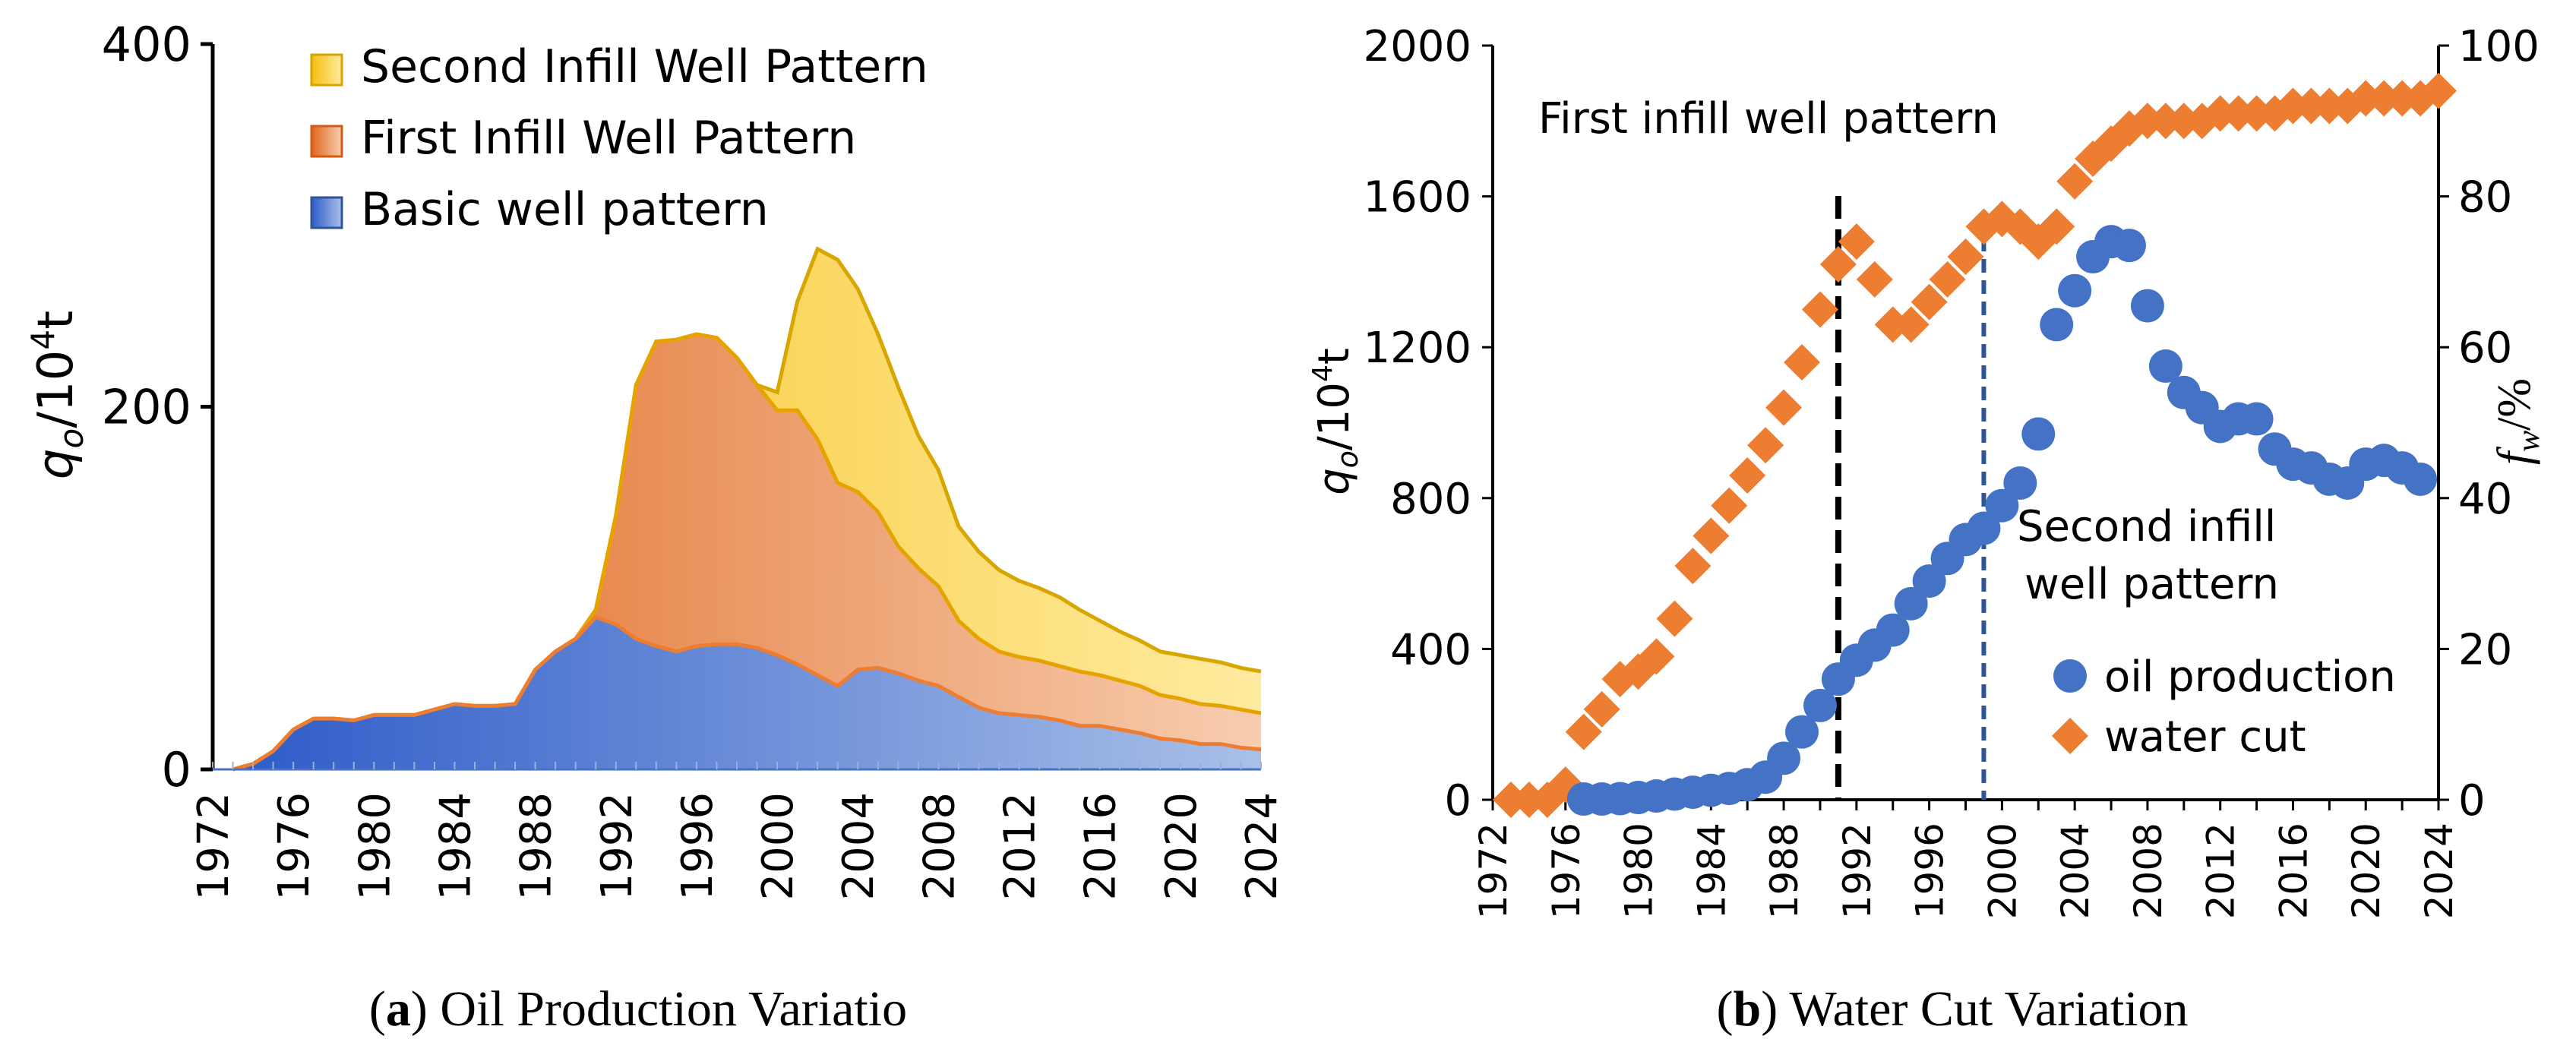 This screenshot has height=1058, width=2576. What do you see at coordinates (1417, 348) in the screenshot?
I see `chart-b-y-tick-label: 1200` at bounding box center [1417, 348].